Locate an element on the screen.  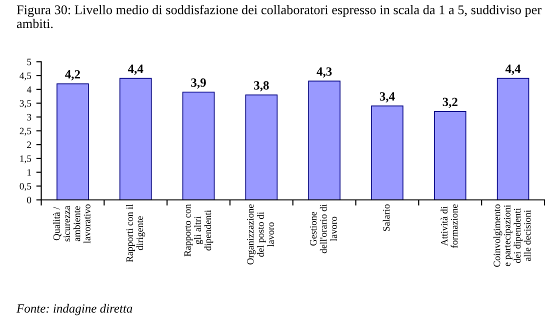
x-tick-label: Gestione dell'orario di lavoro is located at coordinates (323, 229).